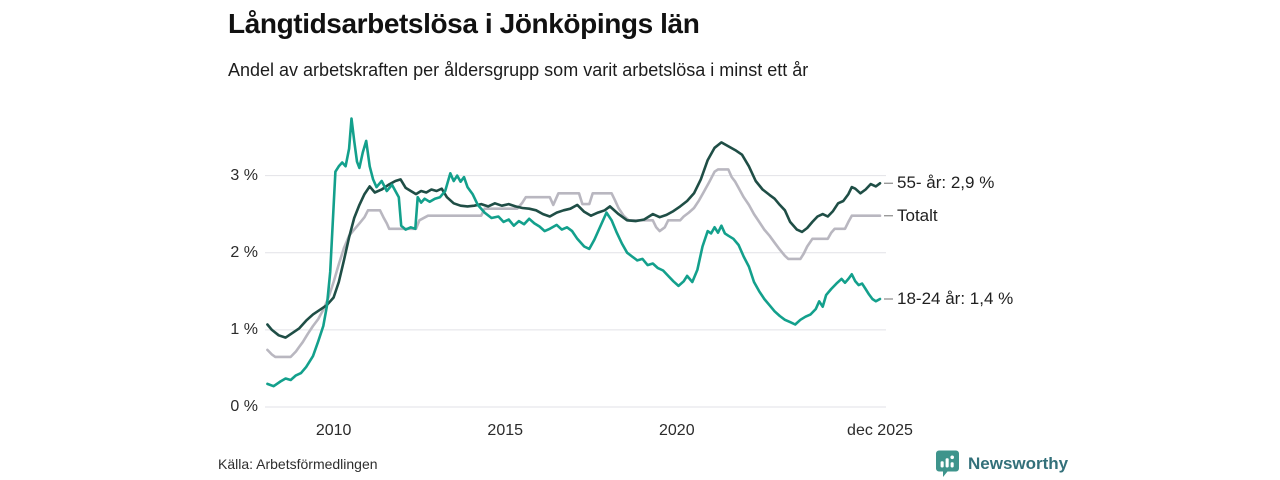 This screenshot has width=1280, height=480. I want to click on newsworthy-logo: Newsworthy, so click(1002, 464).